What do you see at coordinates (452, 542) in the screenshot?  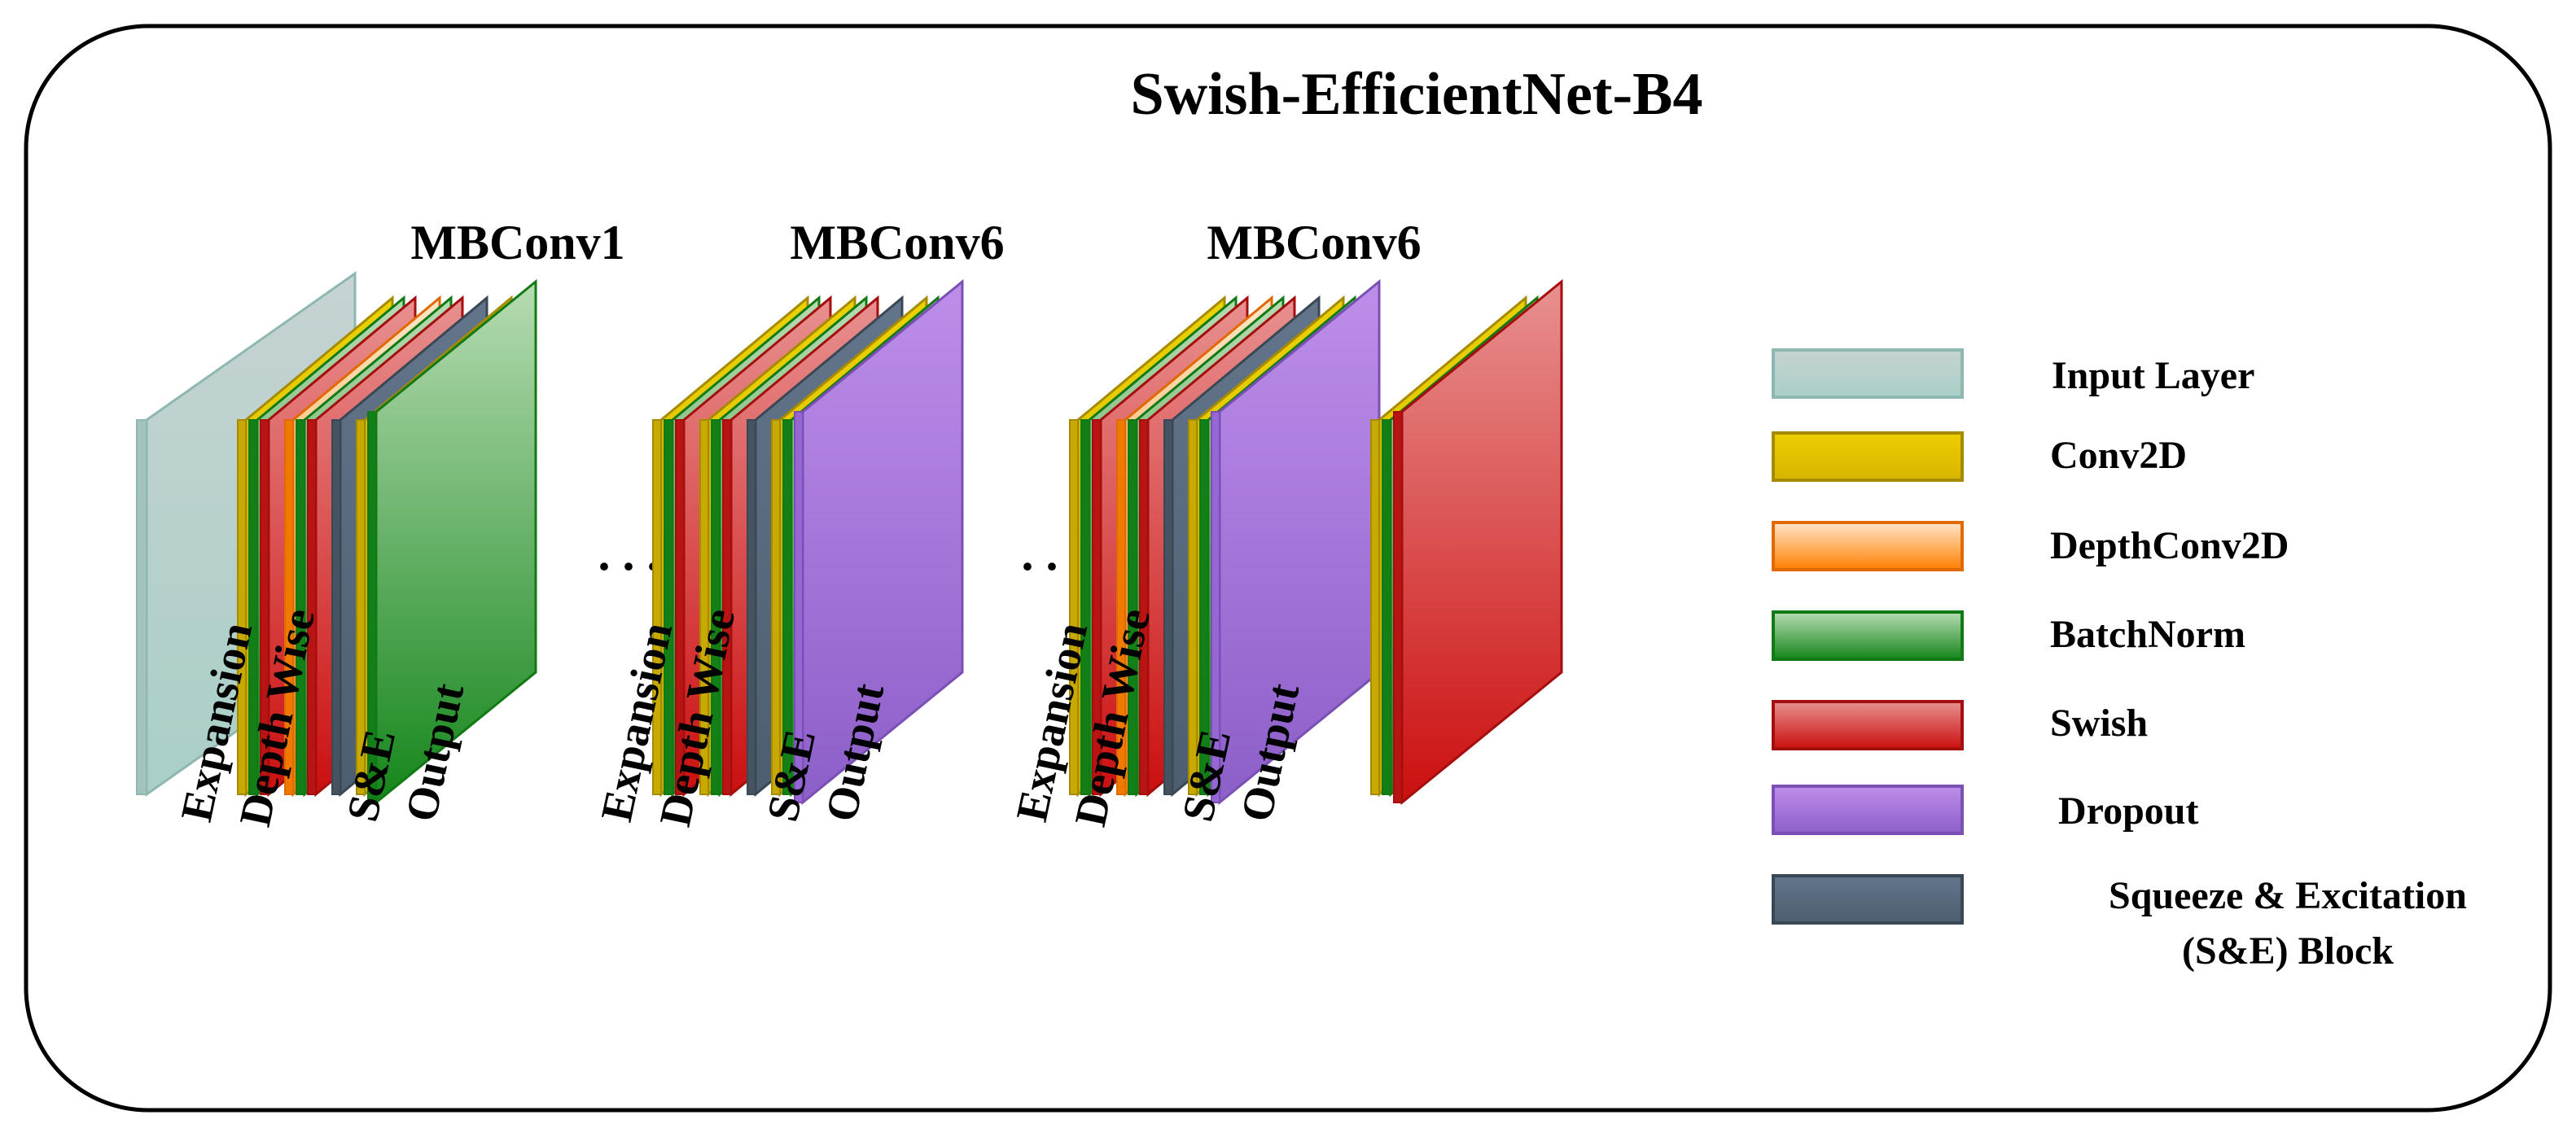 I see `block1-bn-8-layer` at bounding box center [452, 542].